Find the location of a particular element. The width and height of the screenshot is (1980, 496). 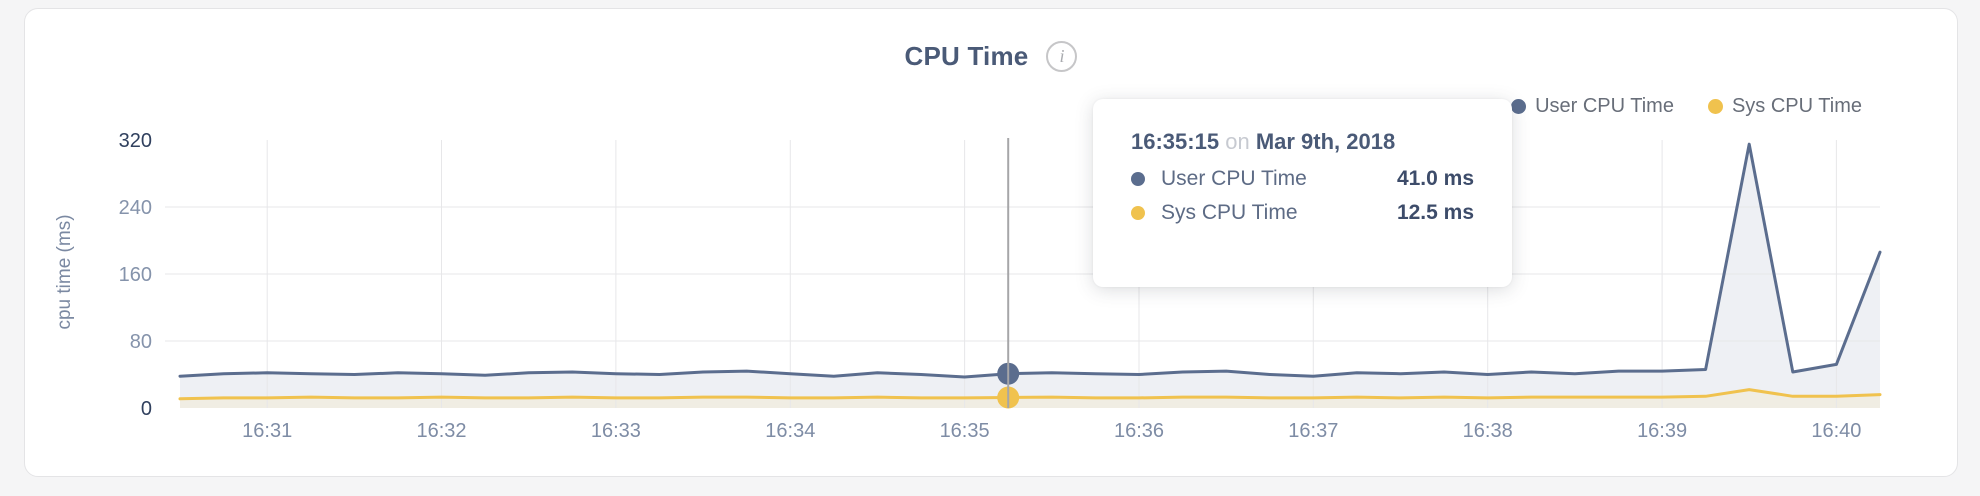

series-line-sys is located at coordinates (1030, 394).